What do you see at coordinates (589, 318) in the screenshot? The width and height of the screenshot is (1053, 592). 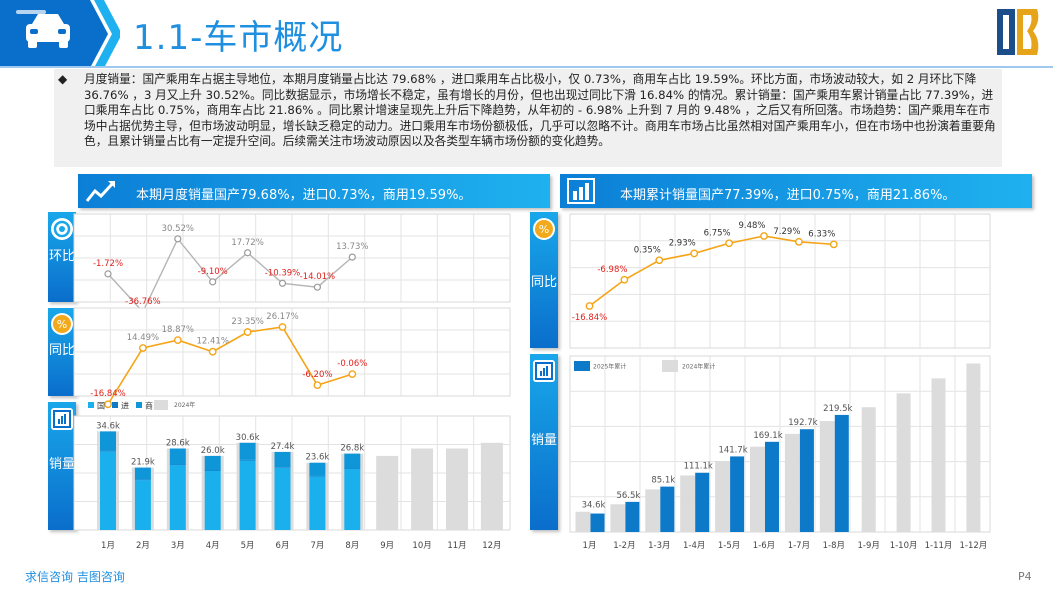 I see `cum-yoy-label: -16.84%` at bounding box center [589, 318].